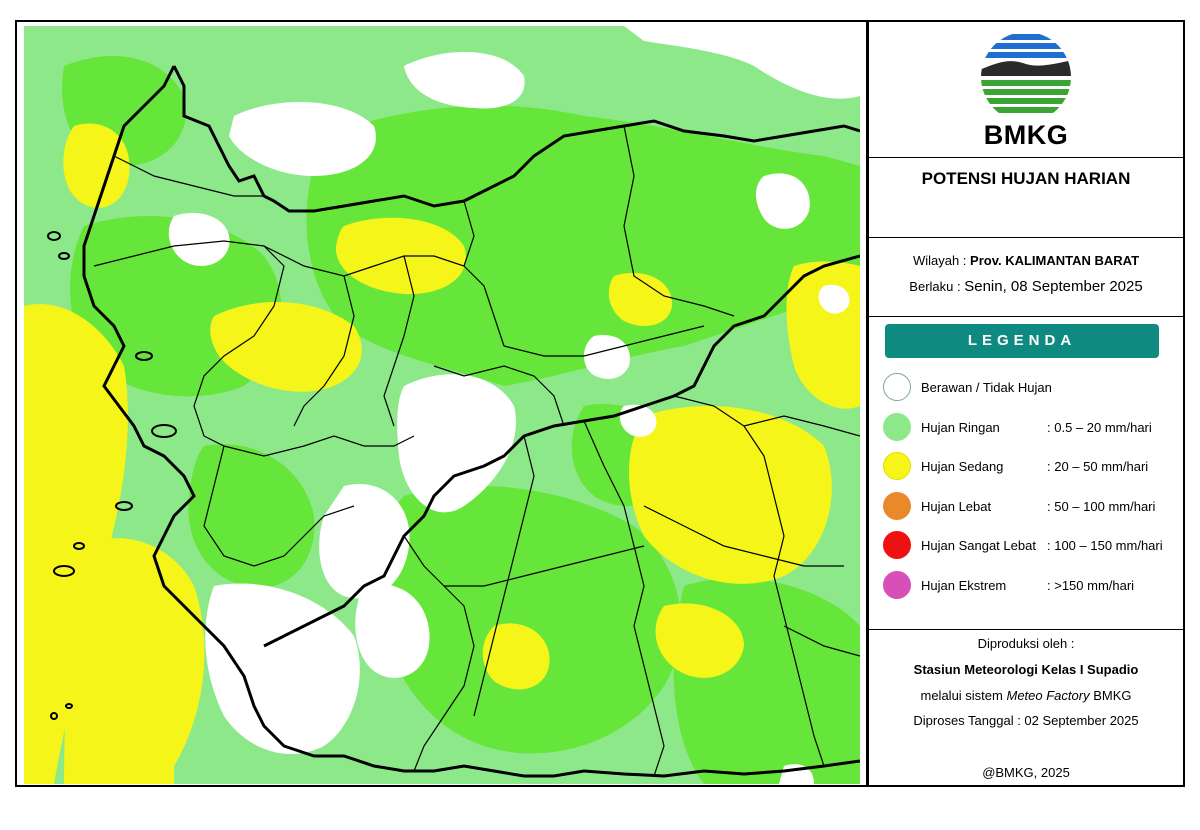 The height and width of the screenshot is (830, 1200). Describe the element at coordinates (897, 506) in the screenshot. I see `legend-swatch-heavy-rain` at that location.